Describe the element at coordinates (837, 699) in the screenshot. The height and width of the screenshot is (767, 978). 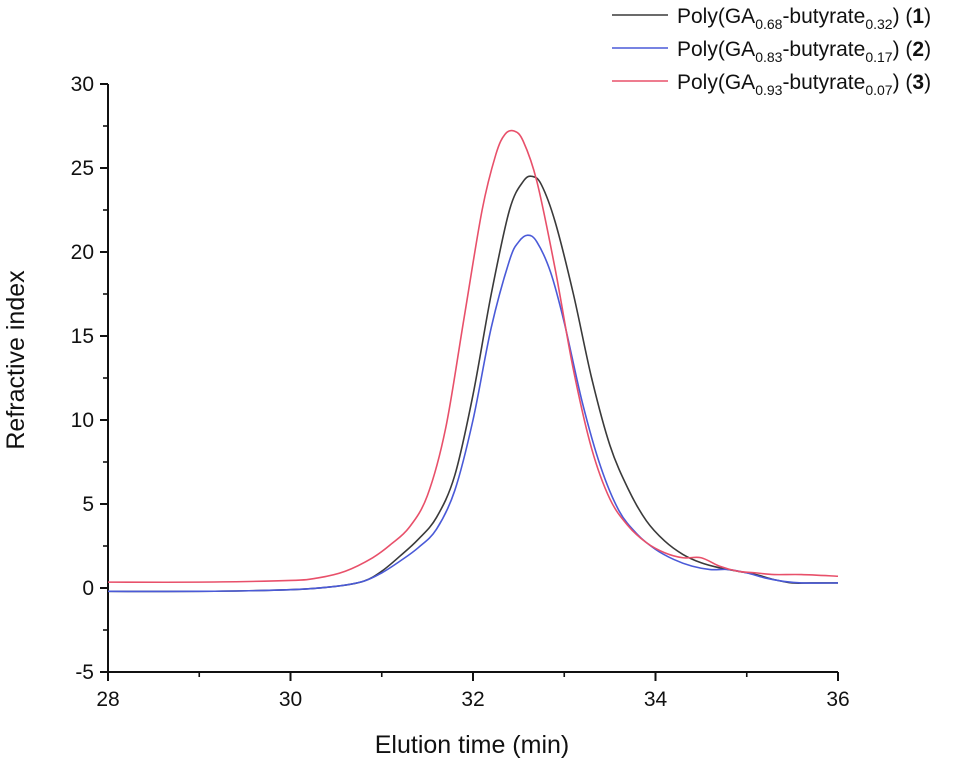
I see `x-tick-label: 36` at that location.